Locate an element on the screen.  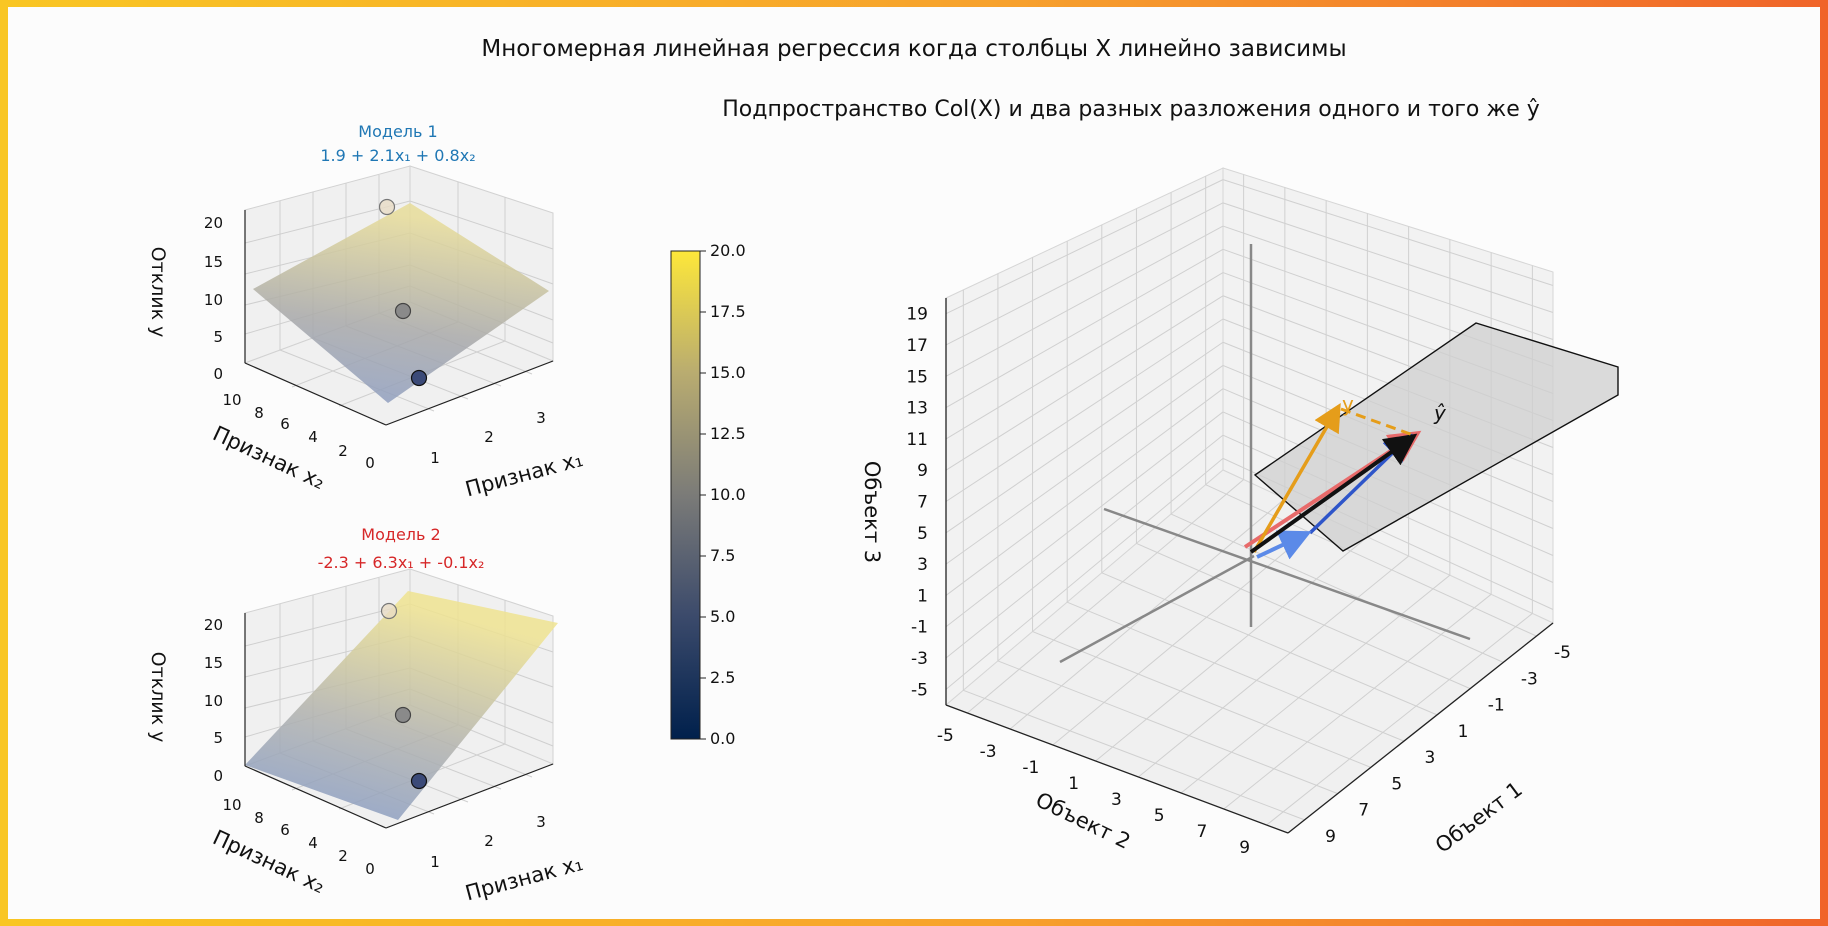
yhat-vector is located at coordinates (1333, 493).